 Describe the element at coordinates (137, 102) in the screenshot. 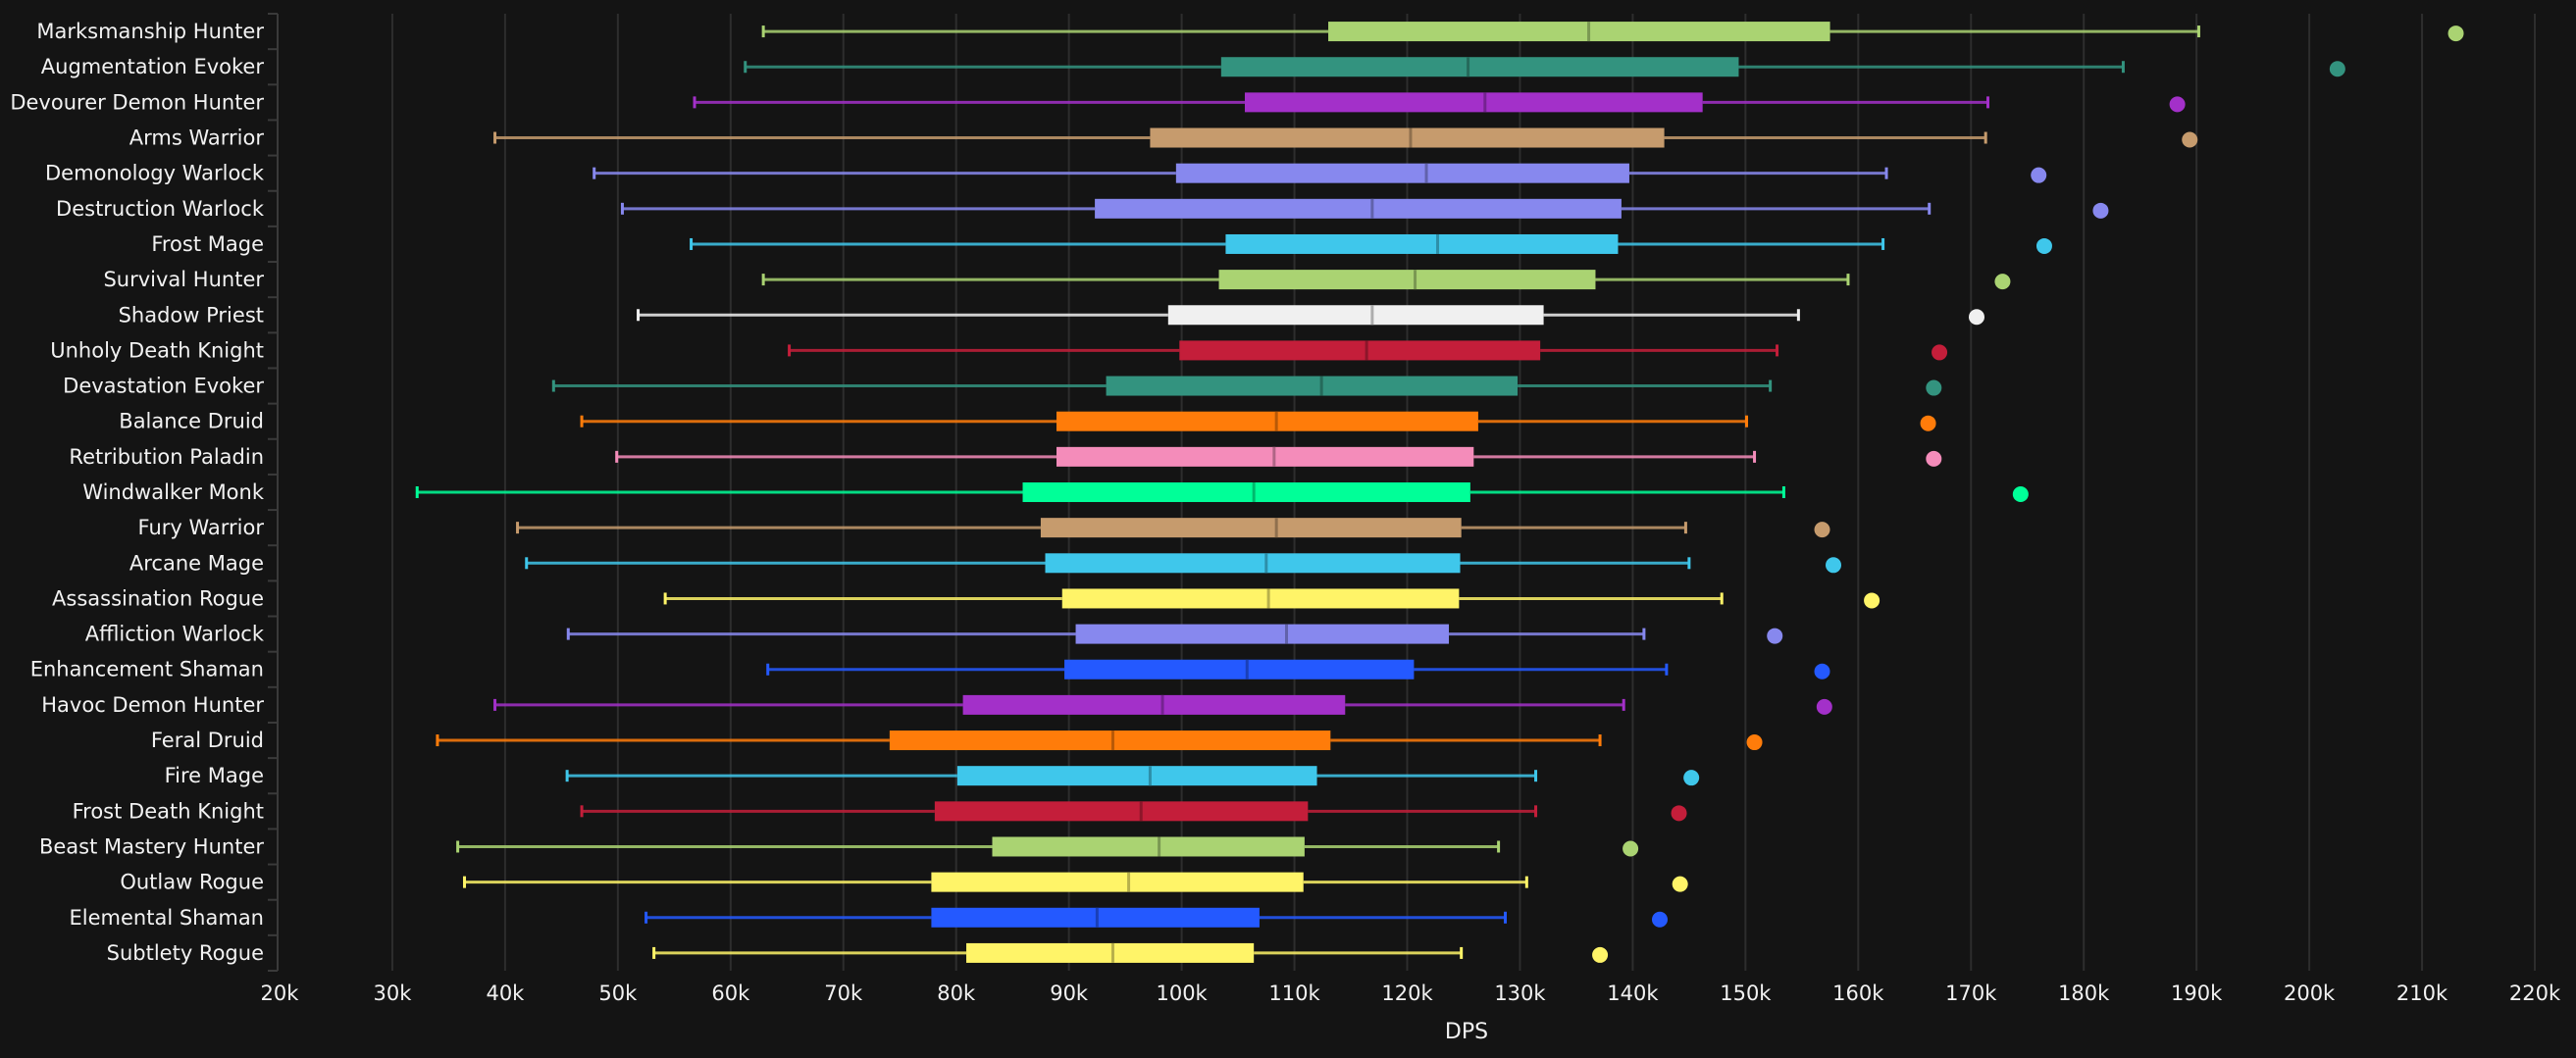

I see `category-label: Devourer Demon Hunter` at that location.